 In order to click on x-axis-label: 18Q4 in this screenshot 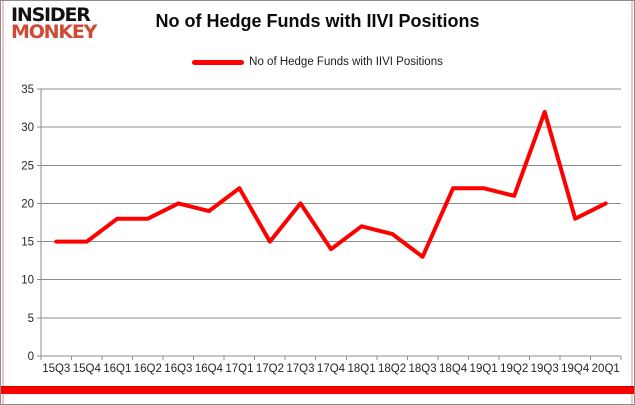, I will do `click(453, 369)`.